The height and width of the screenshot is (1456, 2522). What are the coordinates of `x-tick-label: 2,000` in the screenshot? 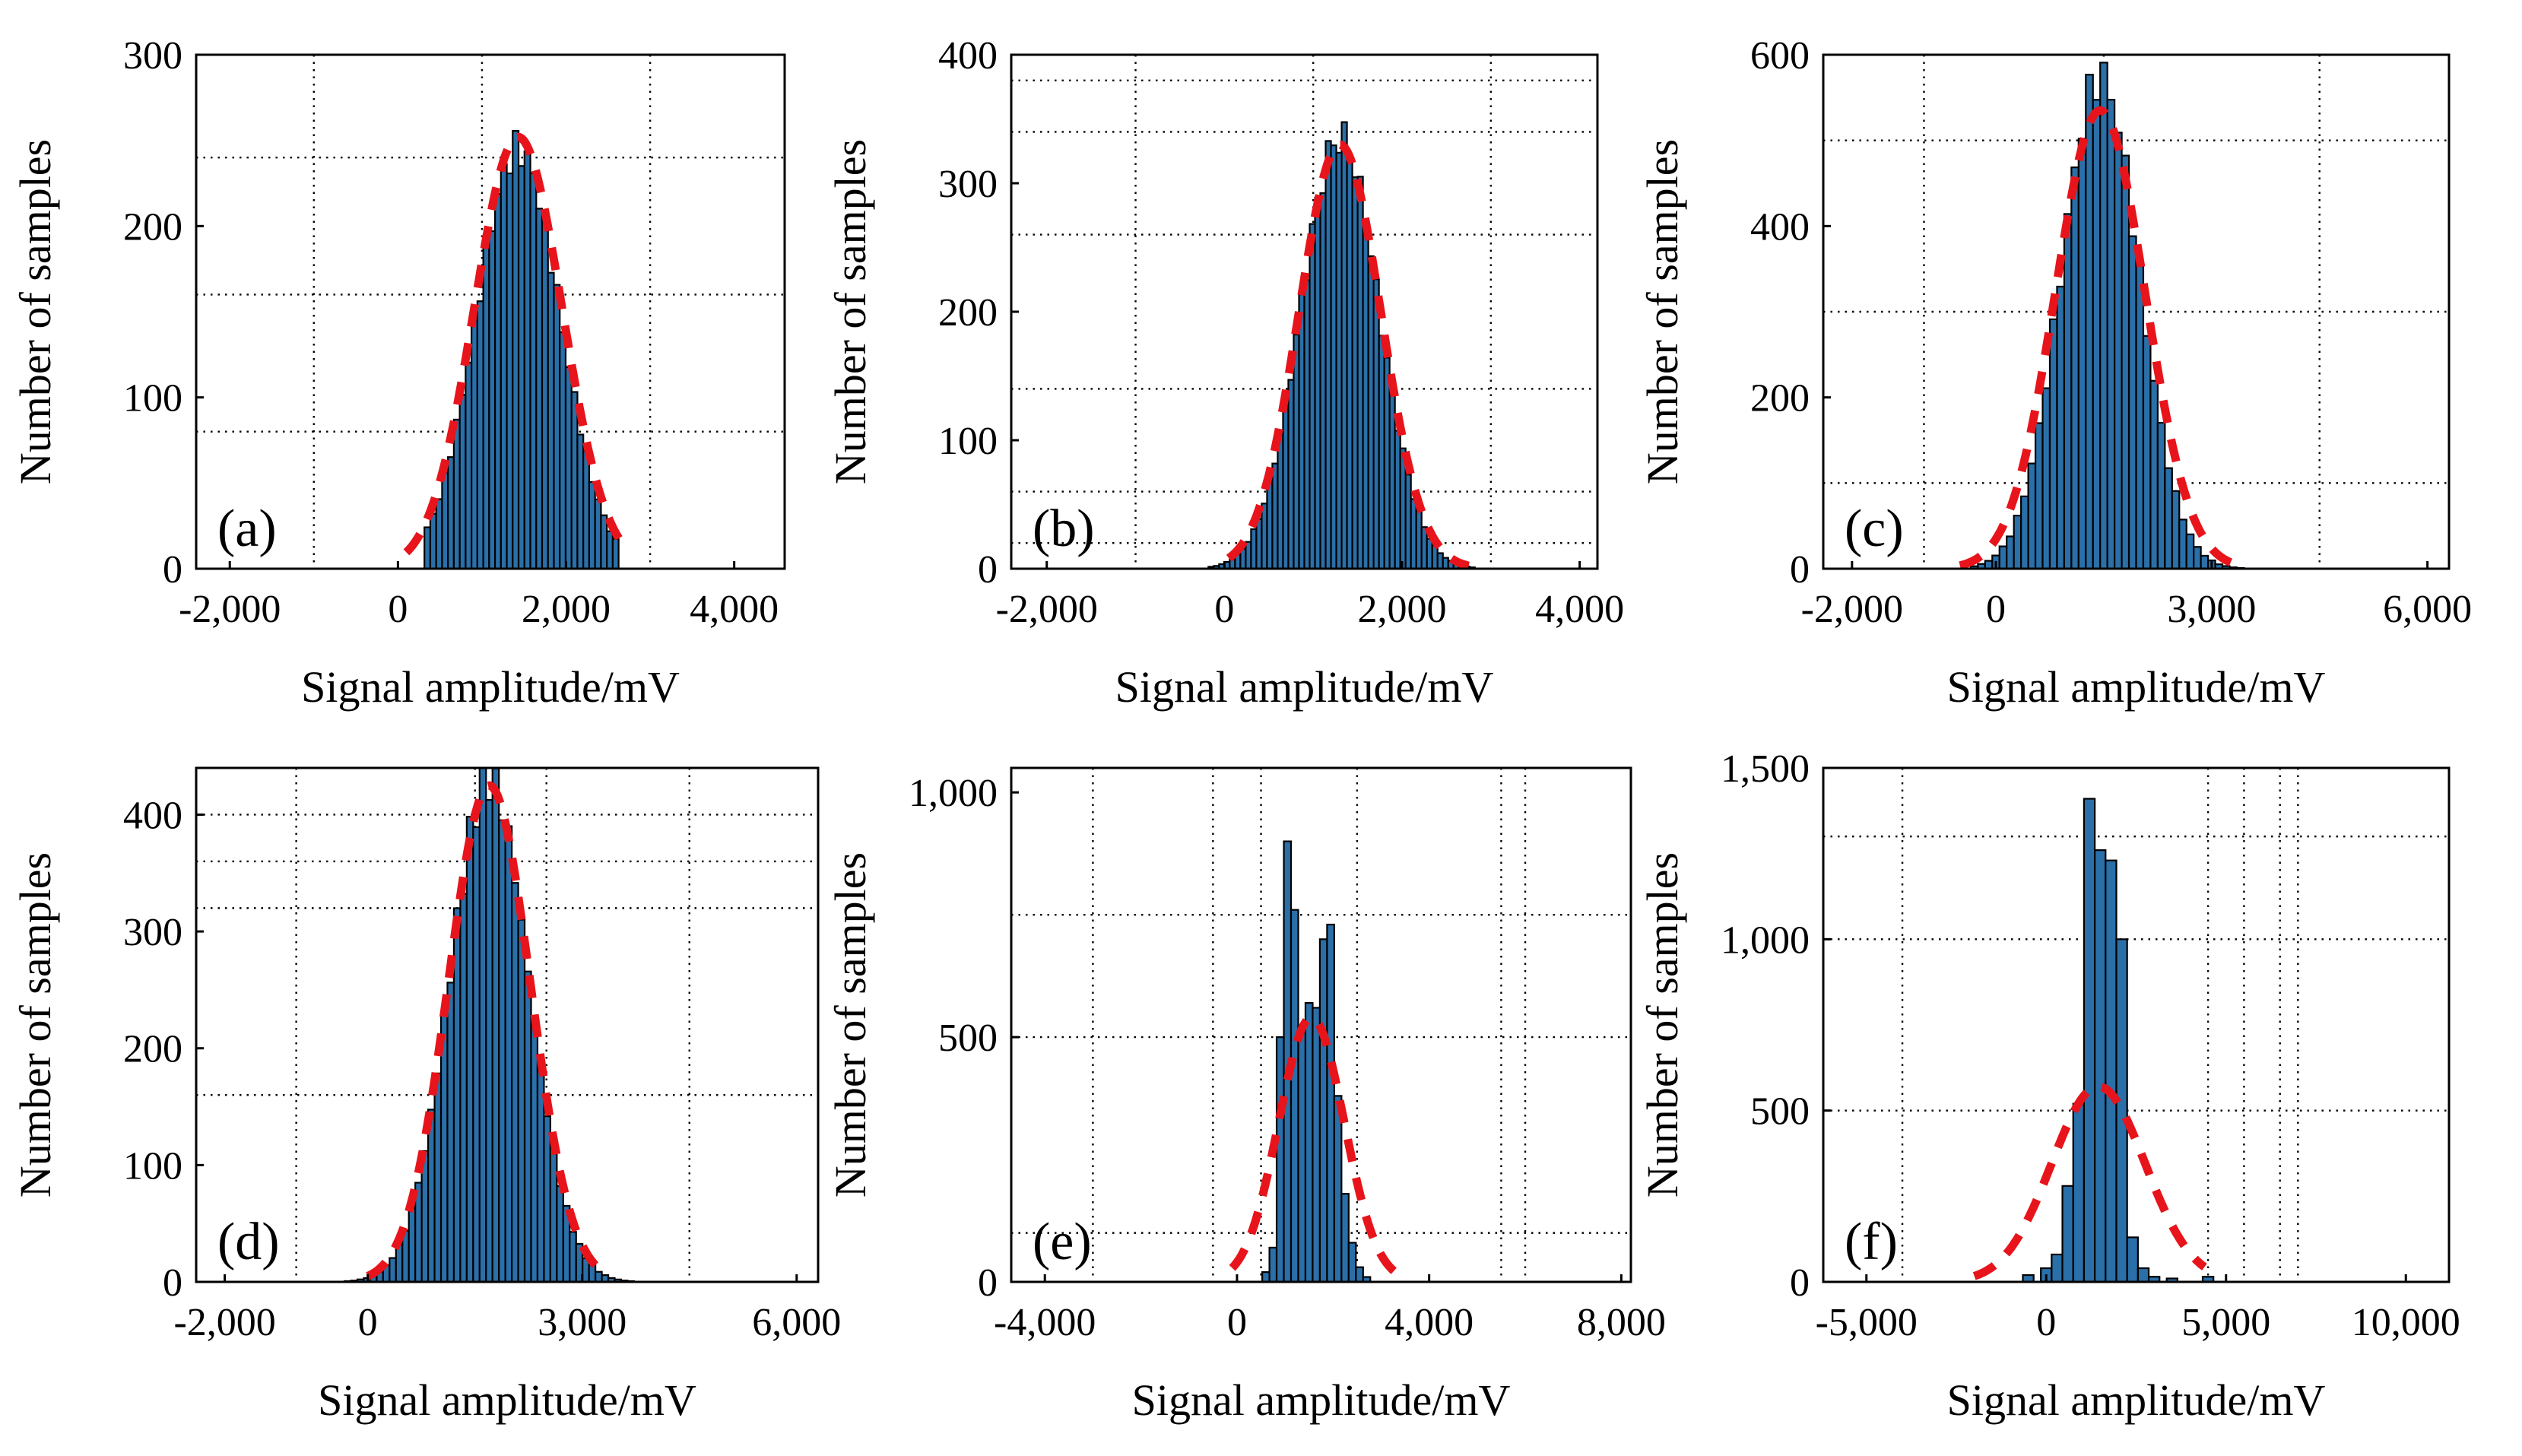 It's located at (566, 609).